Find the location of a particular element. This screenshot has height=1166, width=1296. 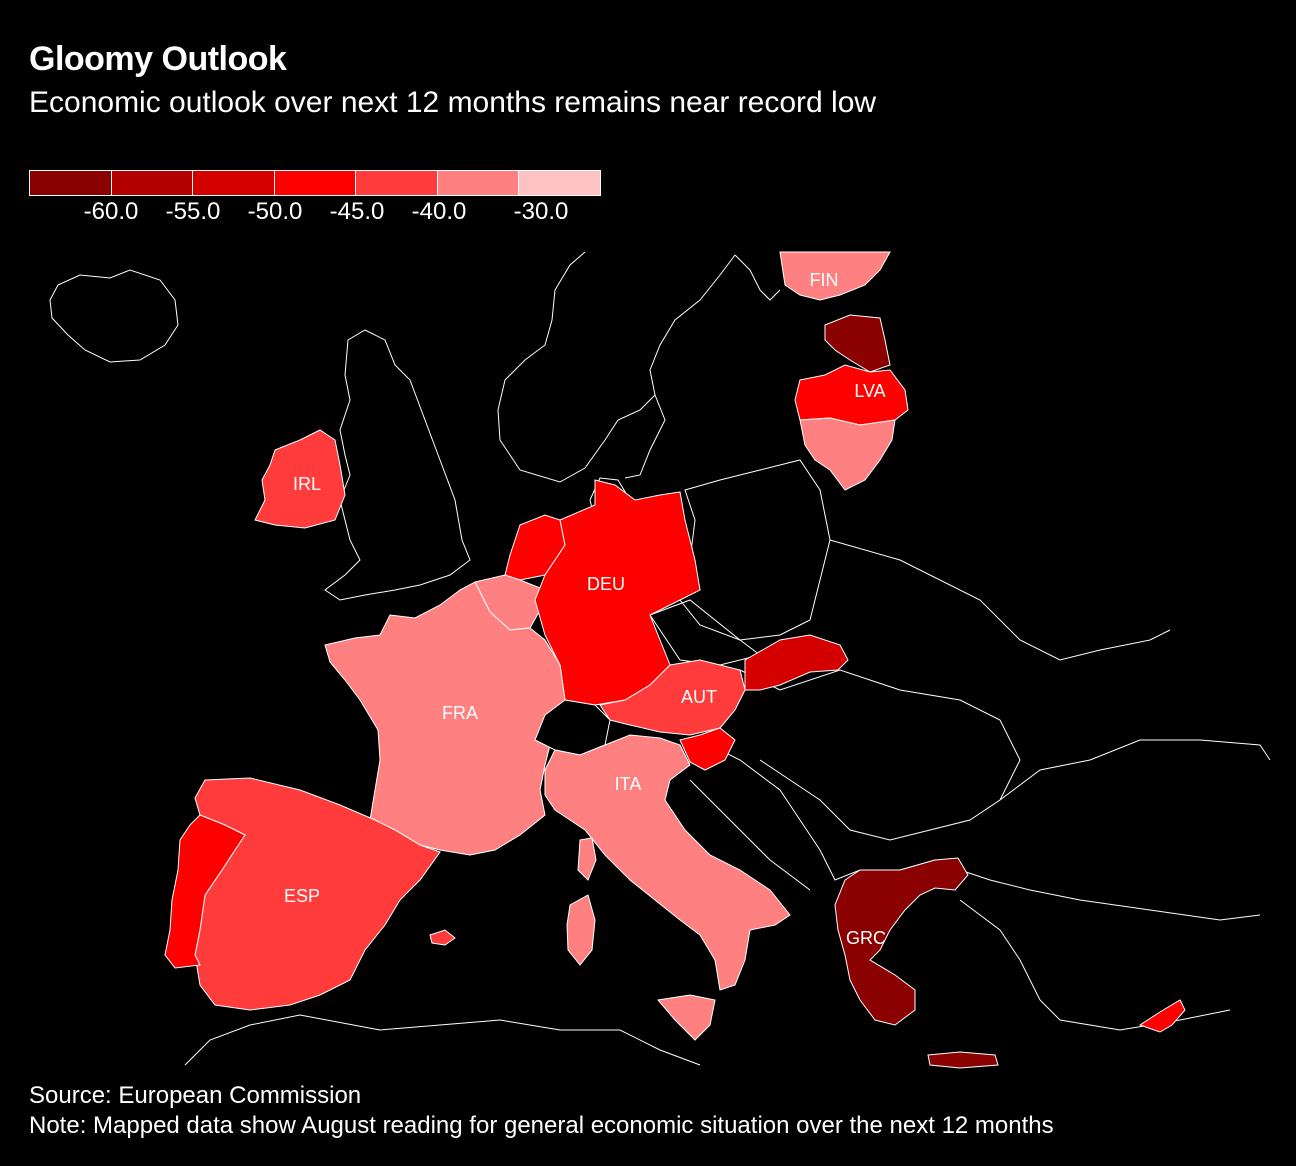

legend-tick-label: -40.0 is located at coordinates (439, 211).